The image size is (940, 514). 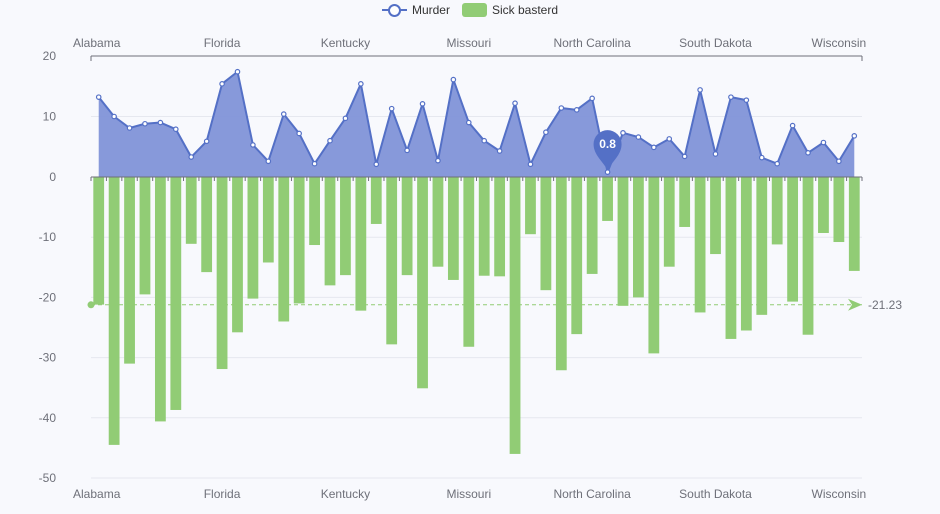 What do you see at coordinates (145, 236) in the screenshot?
I see `bar-arkansas` at bounding box center [145, 236].